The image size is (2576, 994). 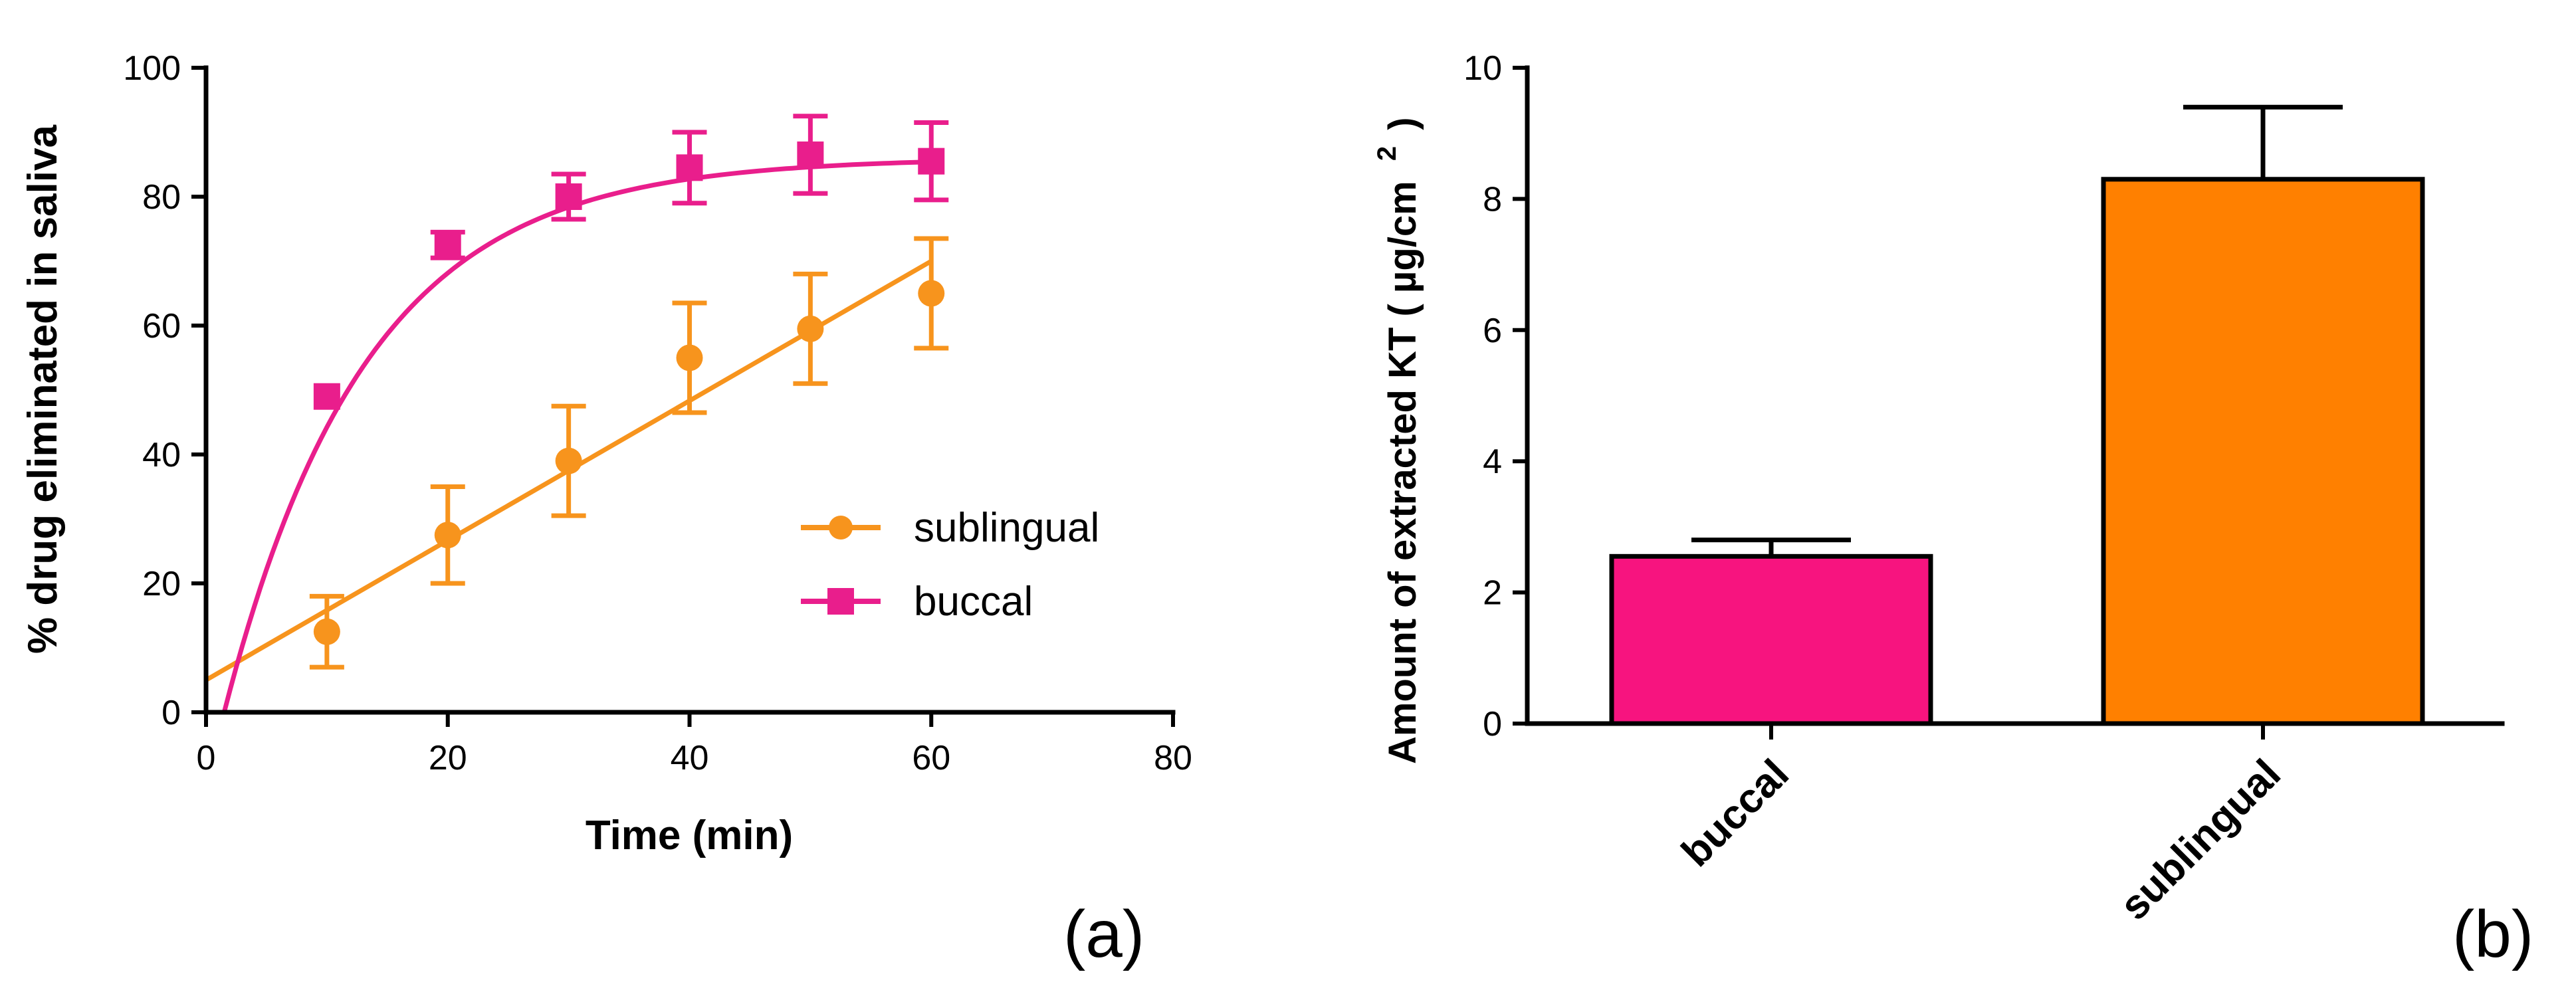 What do you see at coordinates (1482, 68) in the screenshot?
I see `chart-b-y-tick-label: 10` at bounding box center [1482, 68].